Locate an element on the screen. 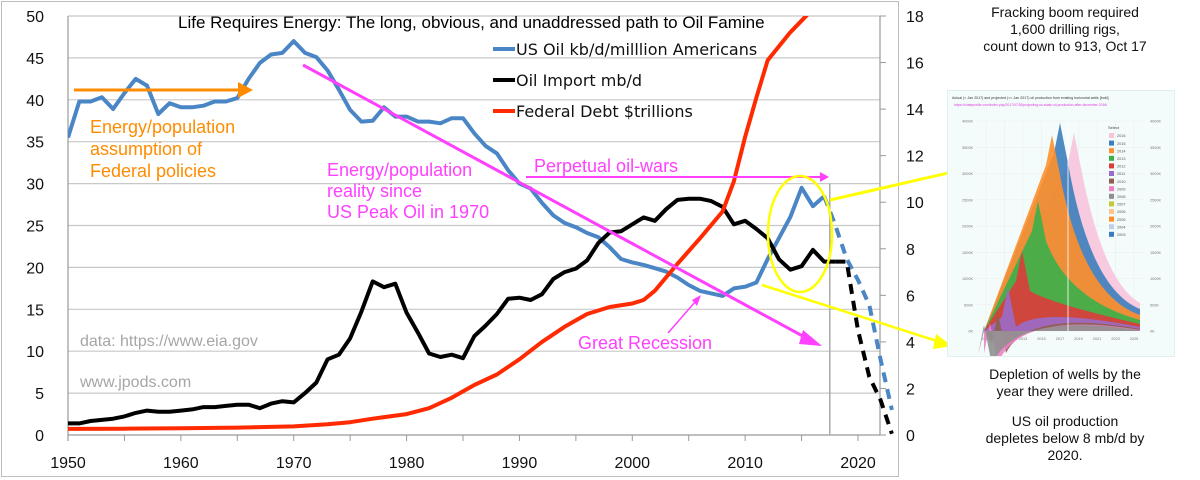  inset-x-tick: 2021 is located at coordinates (1097, 339).